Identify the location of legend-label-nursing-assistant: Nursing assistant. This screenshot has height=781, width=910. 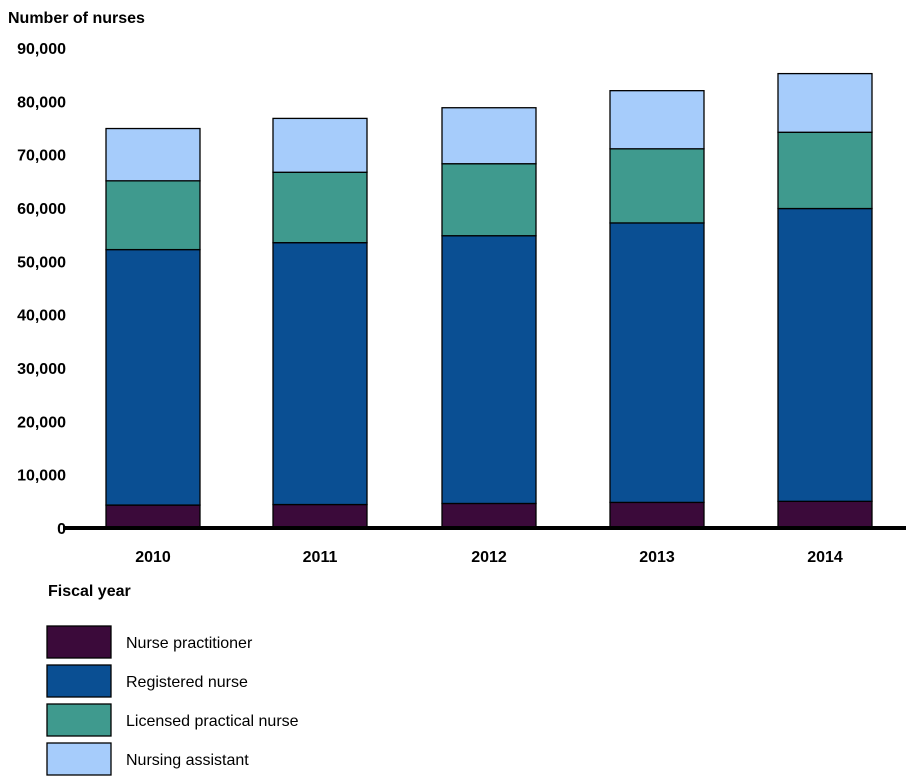
(187, 760).